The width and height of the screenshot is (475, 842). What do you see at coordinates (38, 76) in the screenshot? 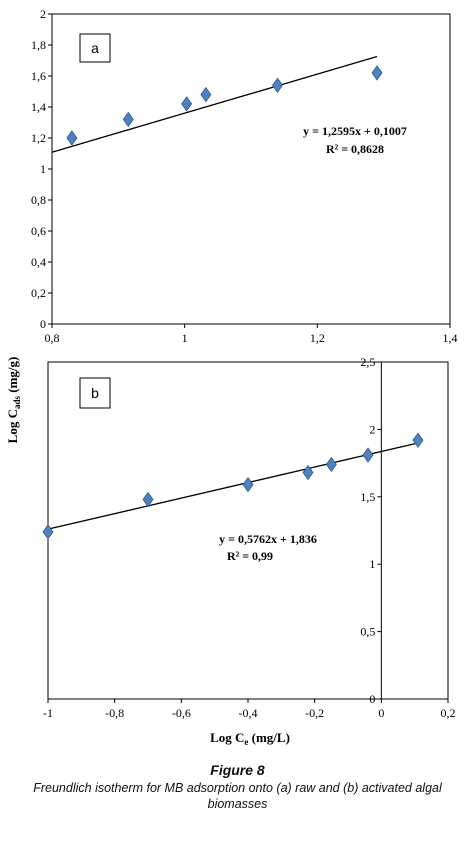
I see `panel-a-y-tick-label: 1,6` at bounding box center [38, 76].